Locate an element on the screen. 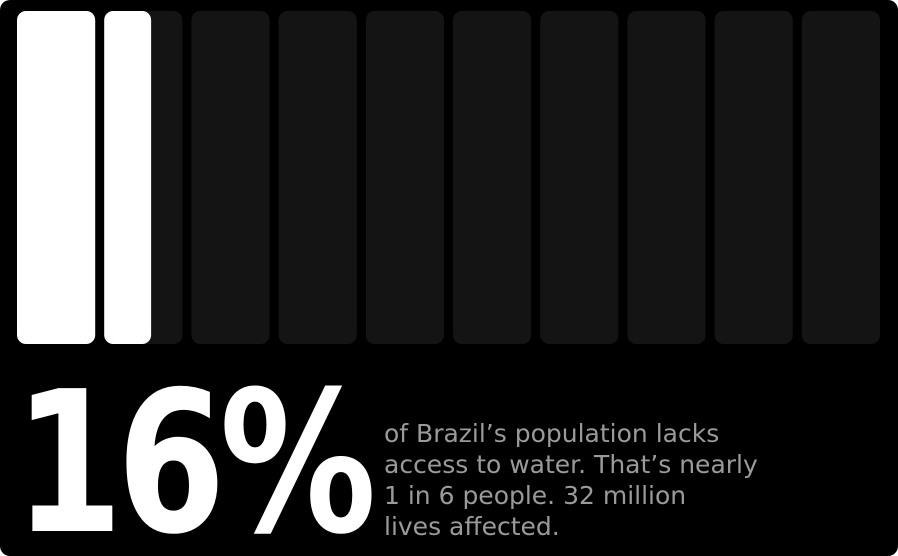  description-line: of Brazil’s population lacks is located at coordinates (552, 433).